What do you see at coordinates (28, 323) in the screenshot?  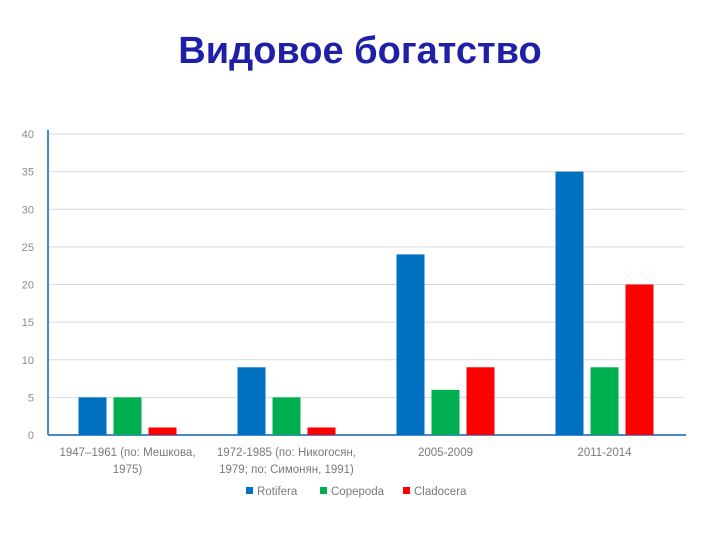 I see `y-tick-label: 15` at bounding box center [28, 323].